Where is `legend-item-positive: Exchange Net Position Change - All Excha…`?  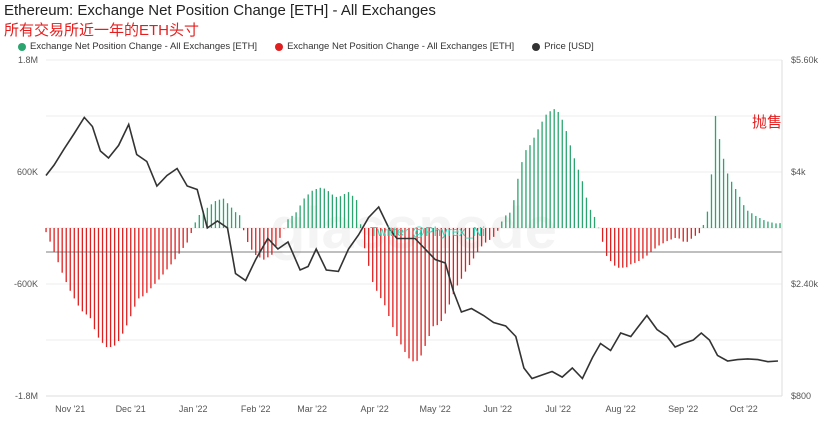
legend-item-positive: Exchange Net Position Change - All Excha… is located at coordinates (137, 46).